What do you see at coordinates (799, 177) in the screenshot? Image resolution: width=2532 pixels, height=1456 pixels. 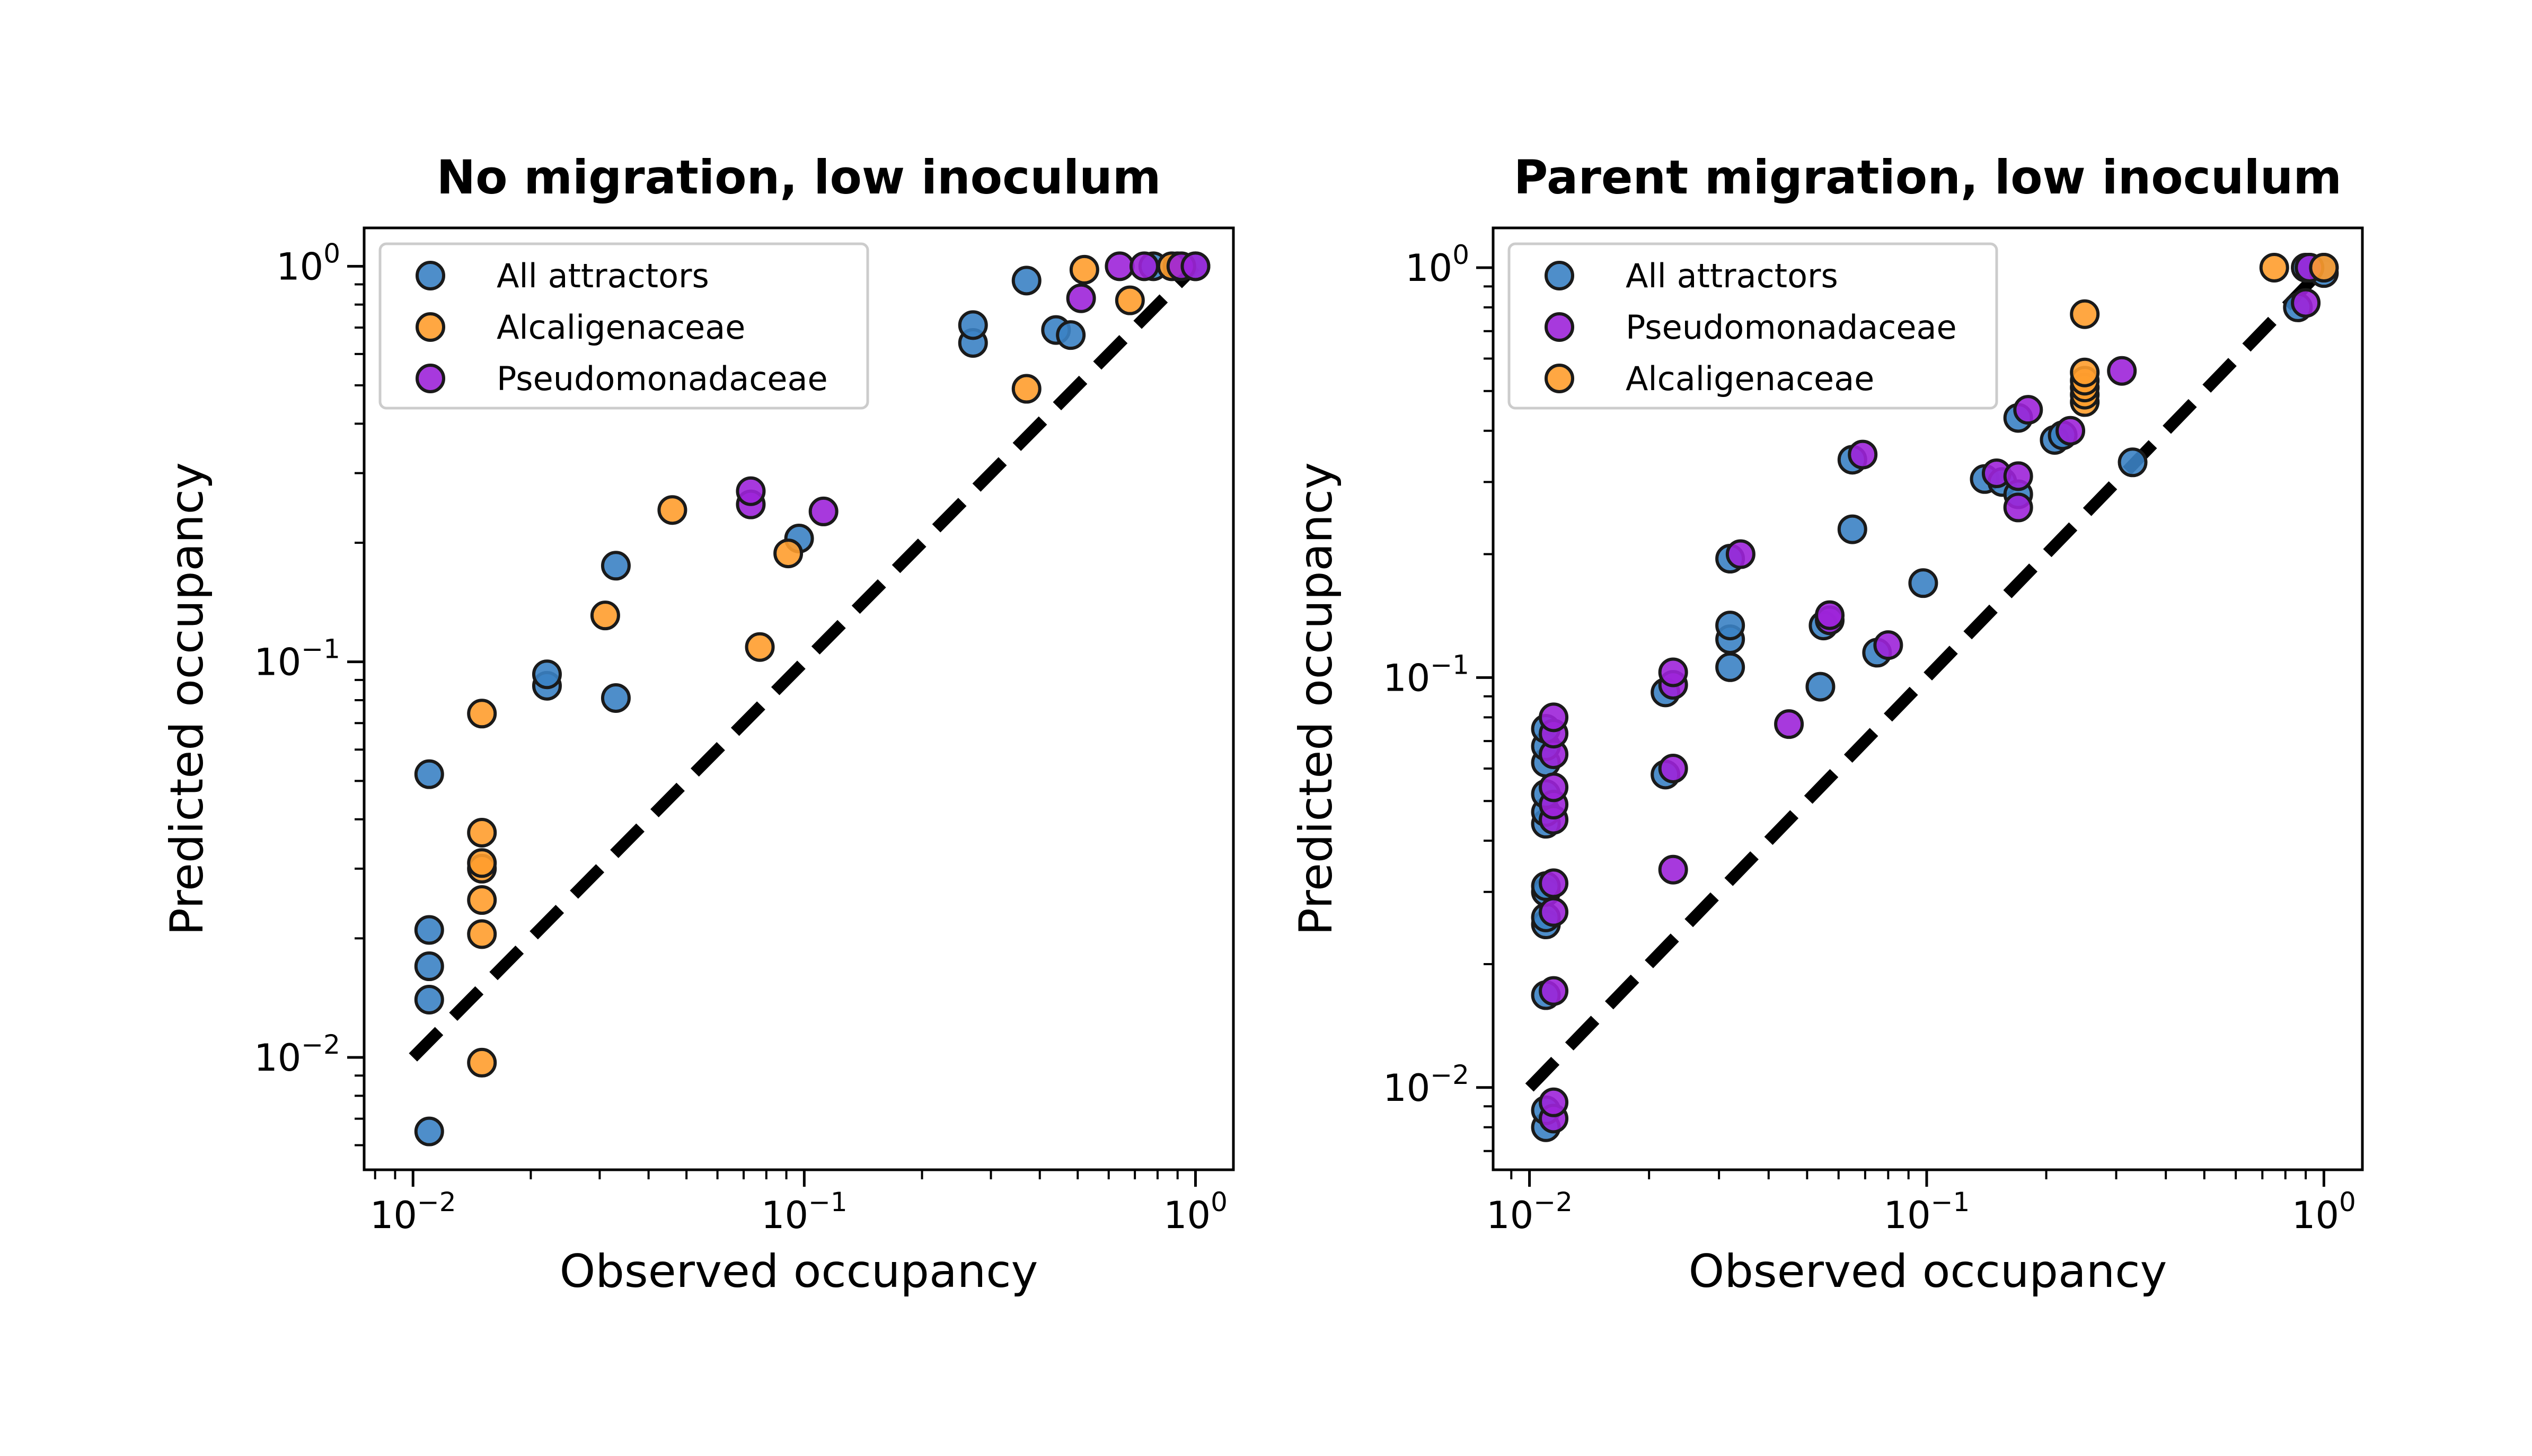 I see `chart-title: No migration, low inoculum` at bounding box center [799, 177].